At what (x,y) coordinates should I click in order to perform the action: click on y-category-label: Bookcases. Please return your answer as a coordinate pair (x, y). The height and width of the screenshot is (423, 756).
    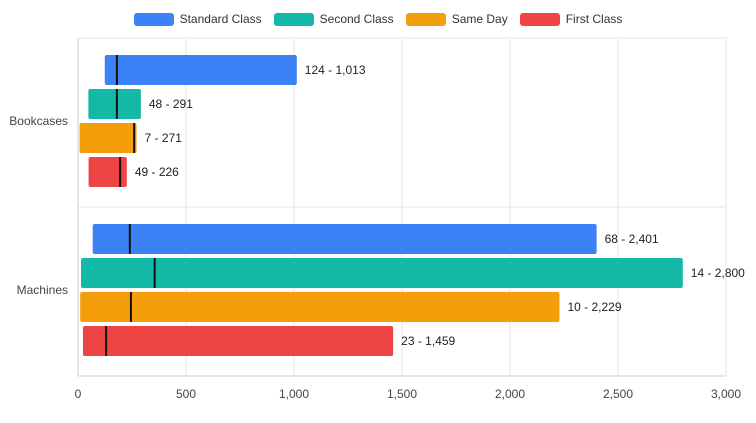
    Looking at the image, I should click on (38, 121).